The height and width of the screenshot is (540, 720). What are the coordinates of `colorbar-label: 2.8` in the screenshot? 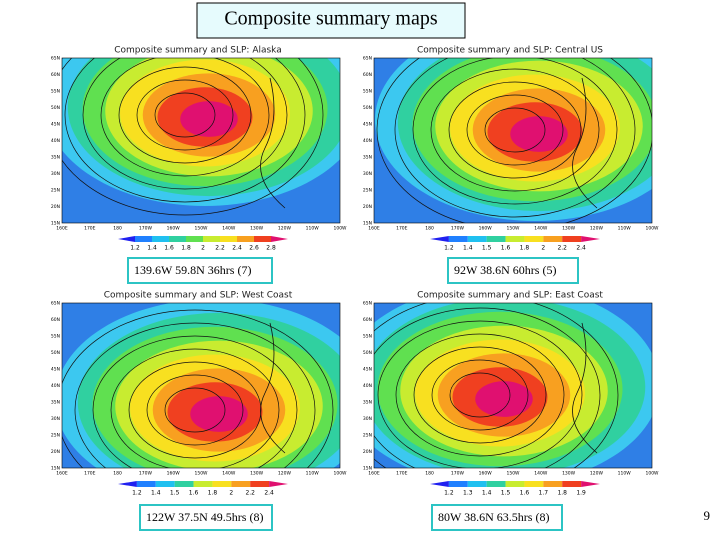 It's located at (271, 248).